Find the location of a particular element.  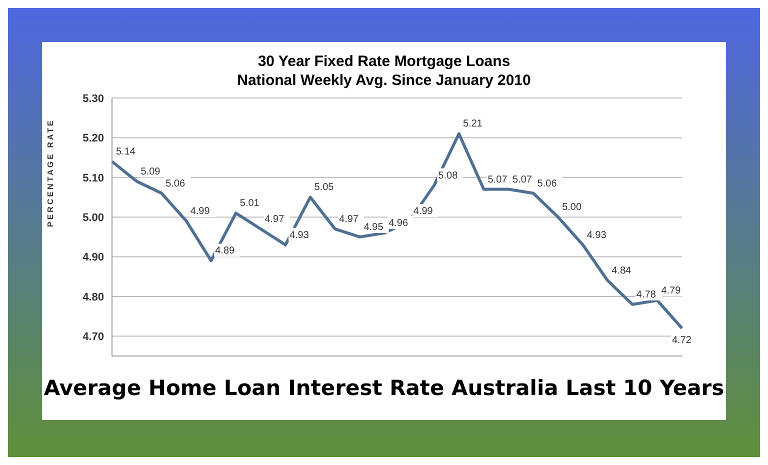

data-label: 4.89 is located at coordinates (225, 251).